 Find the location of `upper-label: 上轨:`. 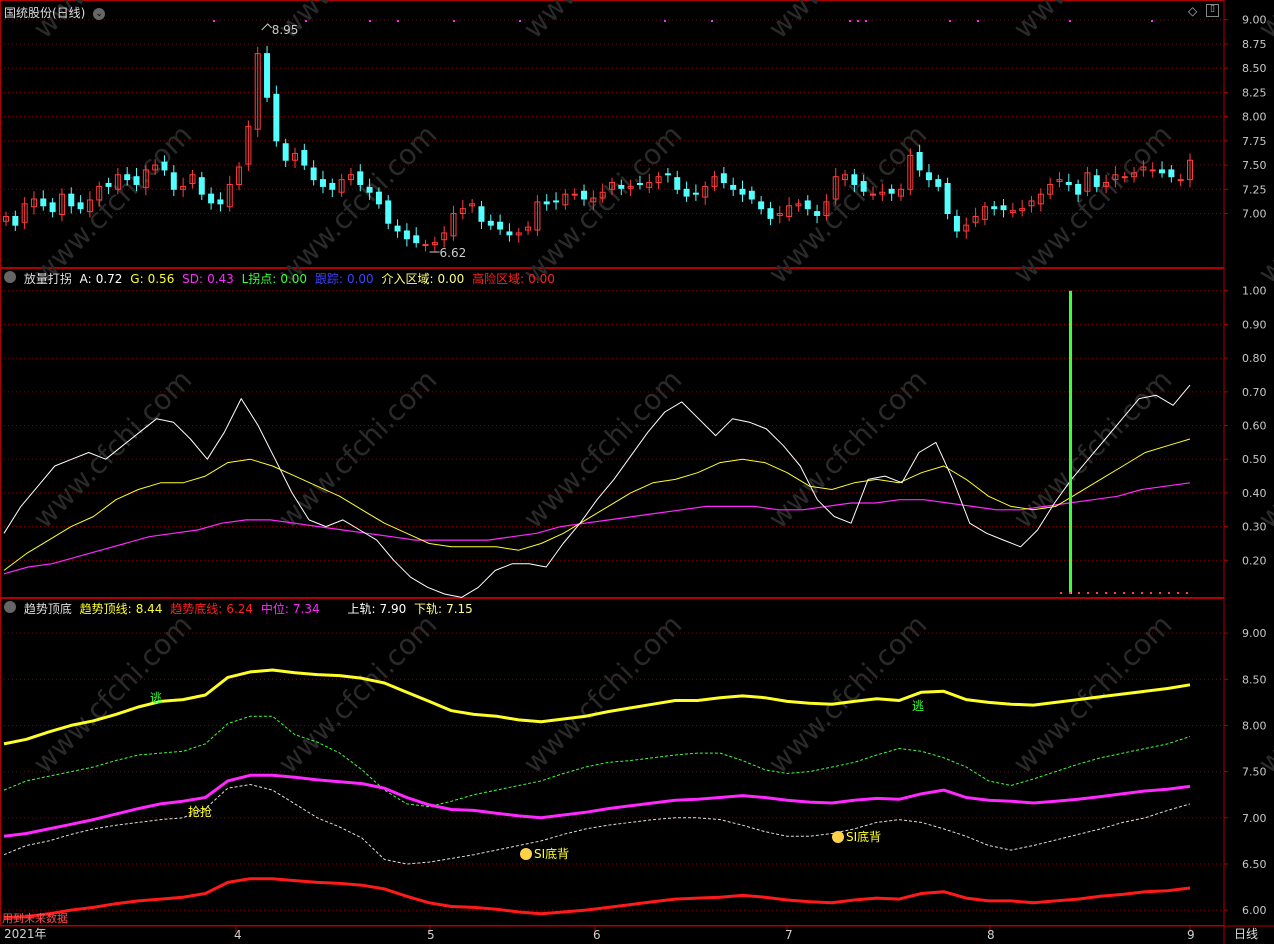

upper-label: 上轨: is located at coordinates (361, 609).